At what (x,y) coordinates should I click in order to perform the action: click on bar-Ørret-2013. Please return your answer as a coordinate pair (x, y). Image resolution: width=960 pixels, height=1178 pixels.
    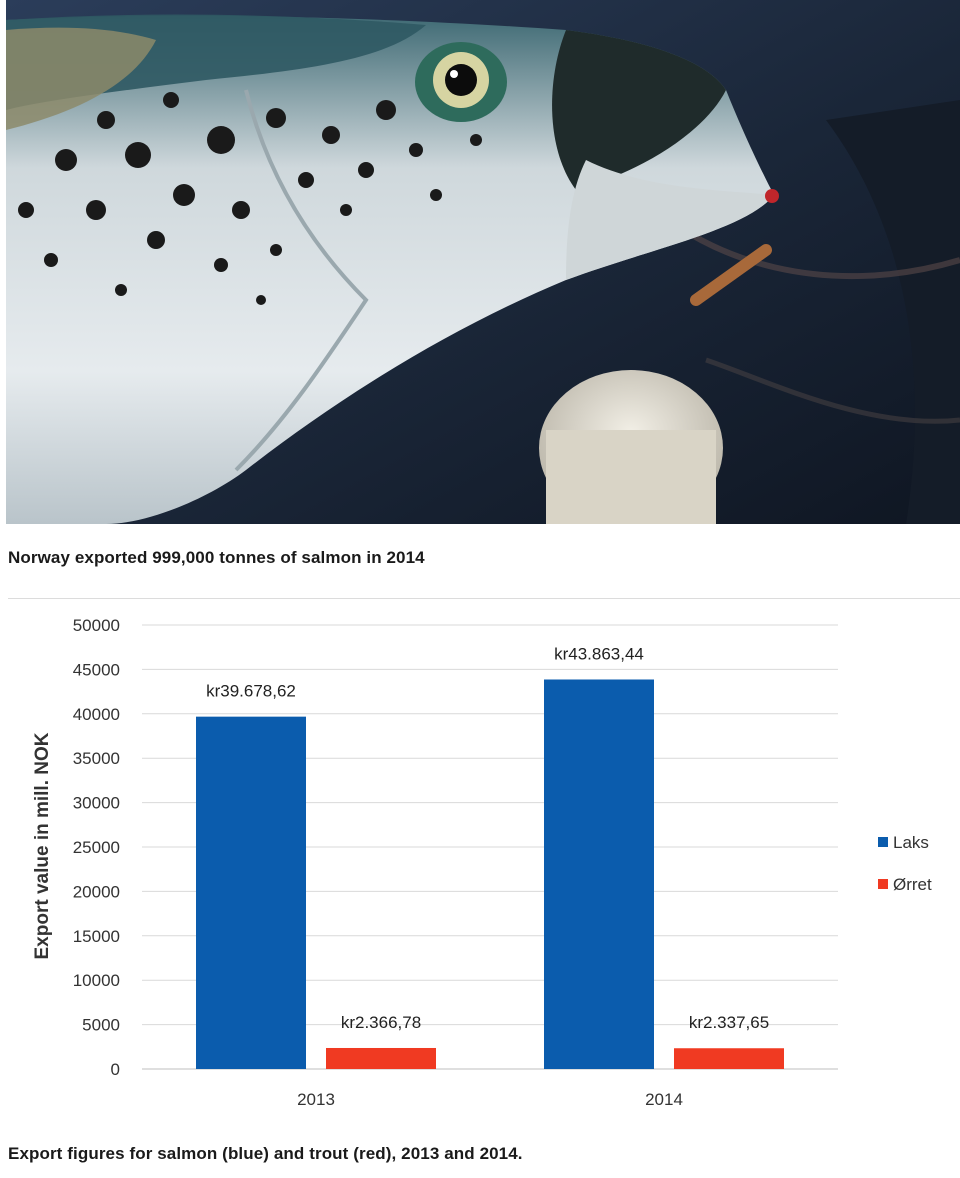
    Looking at the image, I should click on (381, 1058).